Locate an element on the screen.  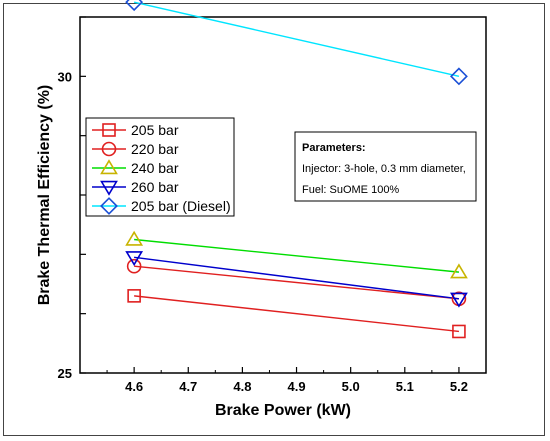
x-tick-label: 4.6 is located at coordinates (134, 386).